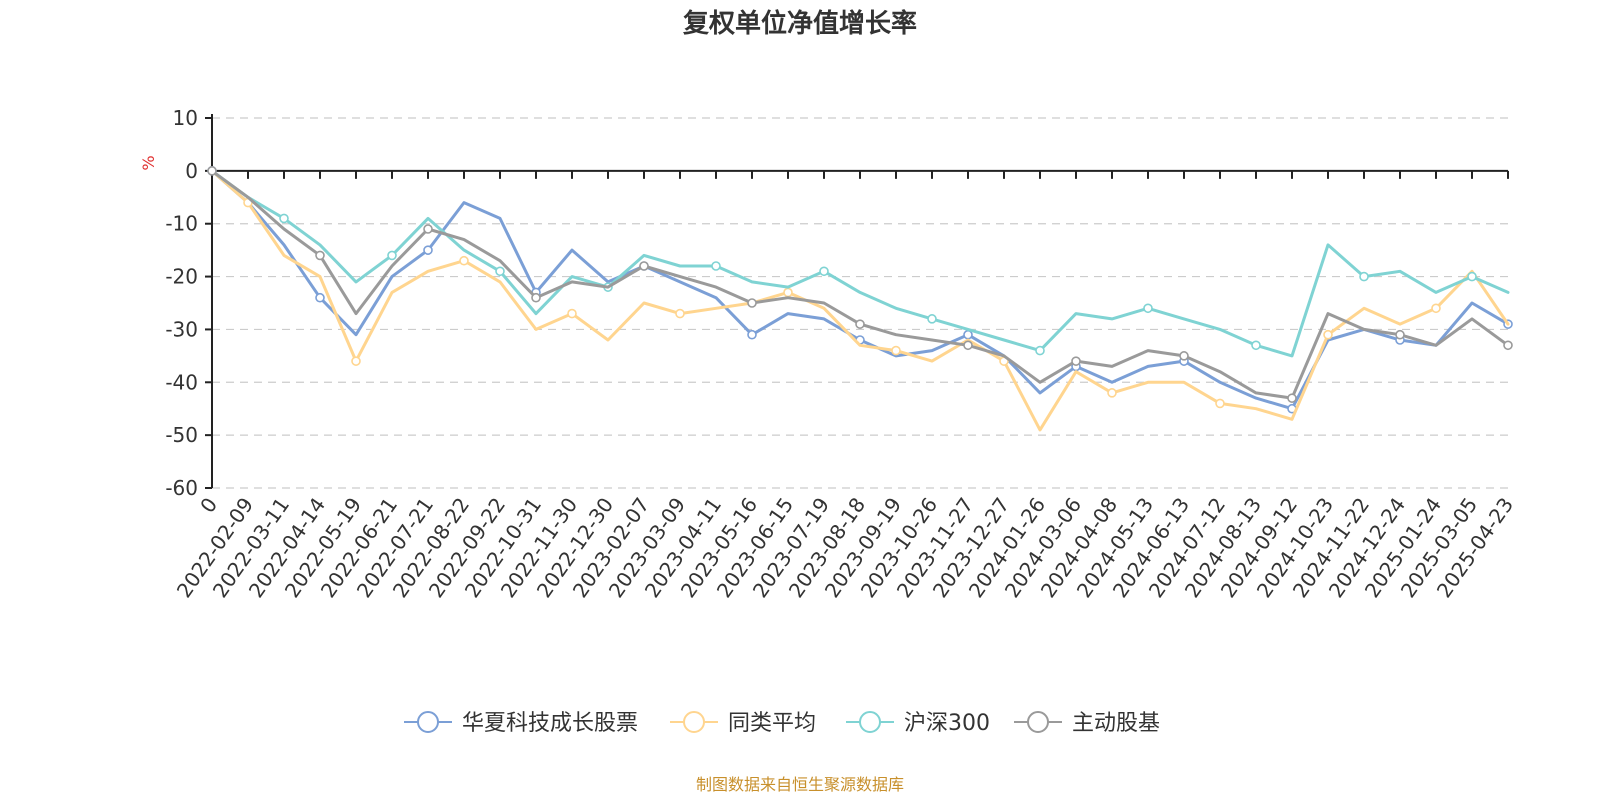 The width and height of the screenshot is (1600, 800). Describe the element at coordinates (185, 118) in the screenshot. I see `y-tick-label: 10` at that location.